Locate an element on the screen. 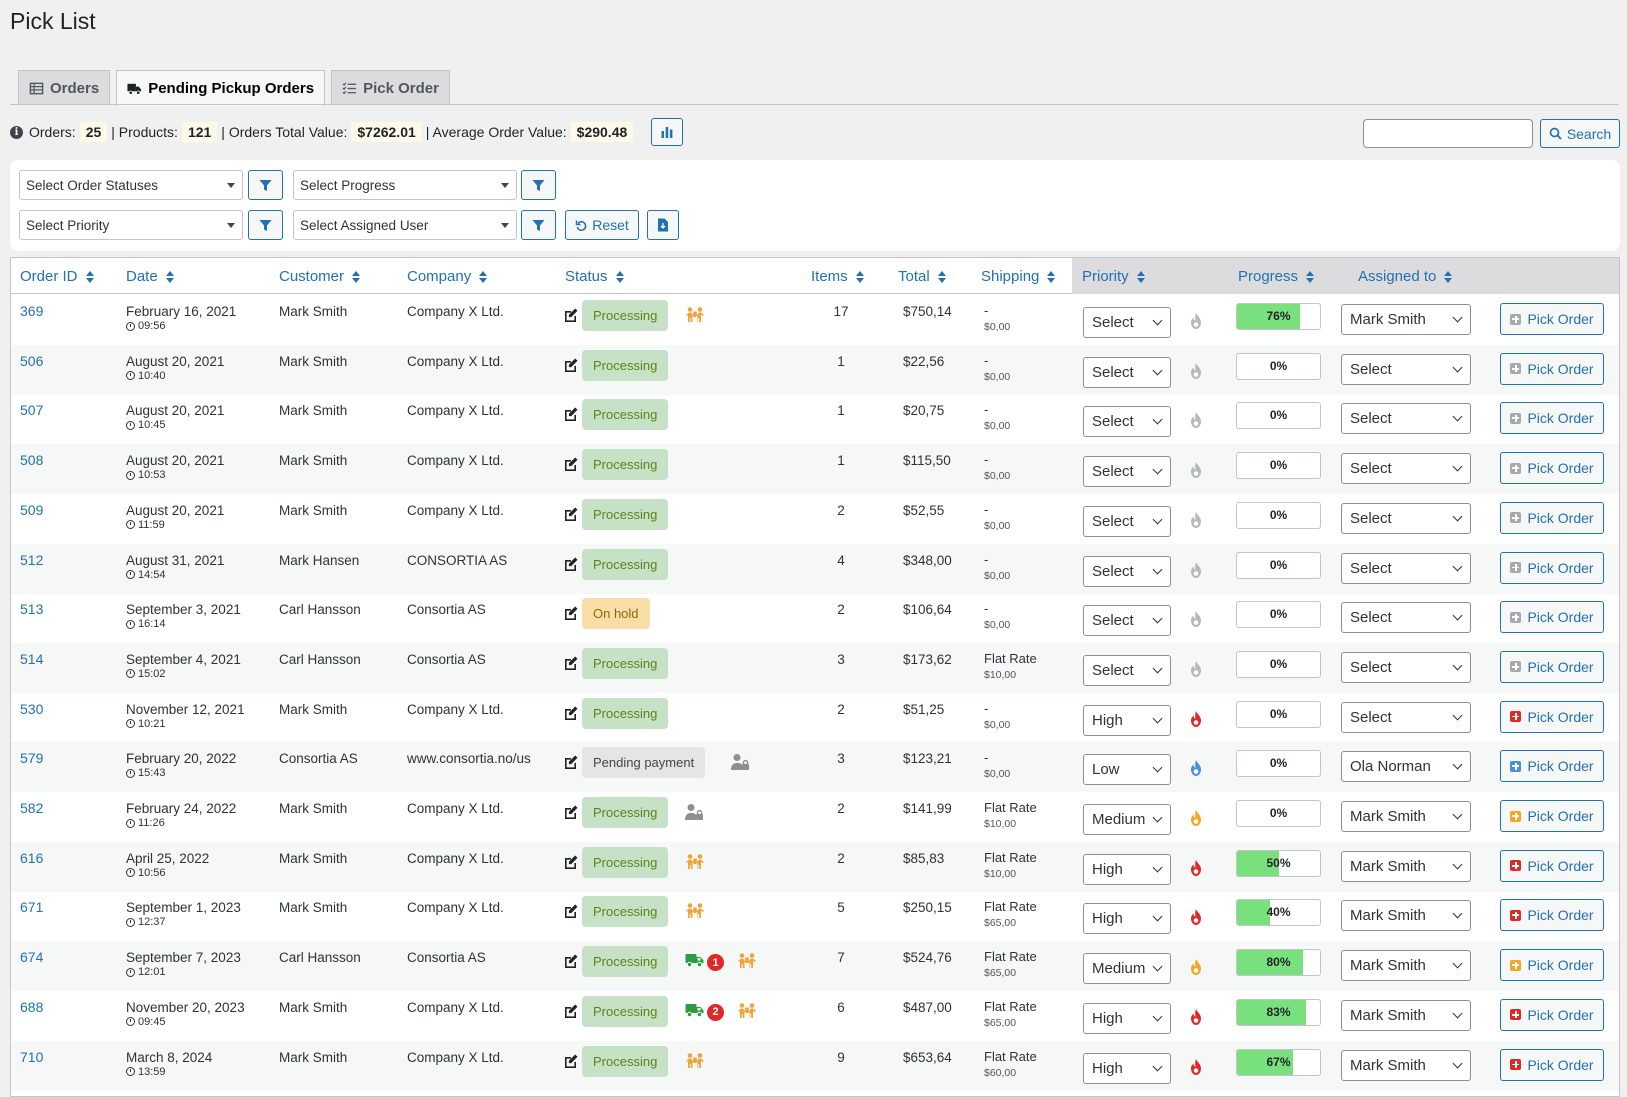 Image resolution: width=1627 pixels, height=1097 pixels. order-id-link: 674 is located at coordinates (32, 957).